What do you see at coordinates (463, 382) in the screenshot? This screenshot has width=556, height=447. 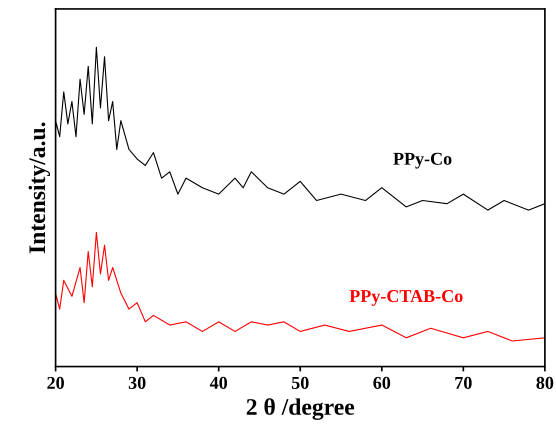 I see `x-tick-label: 70` at bounding box center [463, 382].